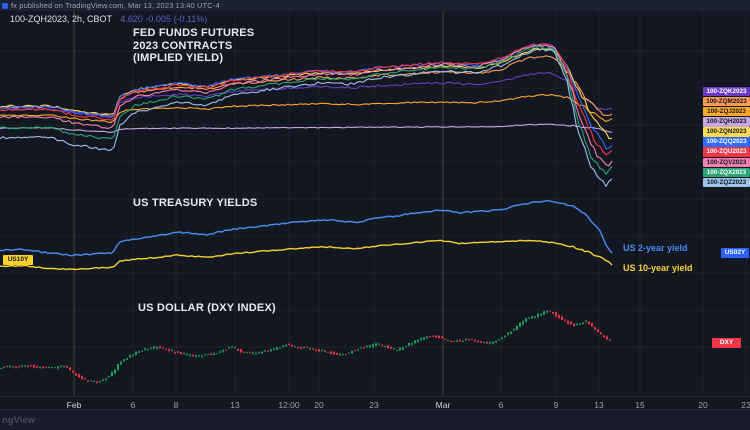 Image resolution: width=750 pixels, height=430 pixels. What do you see at coordinates (375, 419) in the screenshot?
I see `bottom-bar: ngView` at bounding box center [375, 419].